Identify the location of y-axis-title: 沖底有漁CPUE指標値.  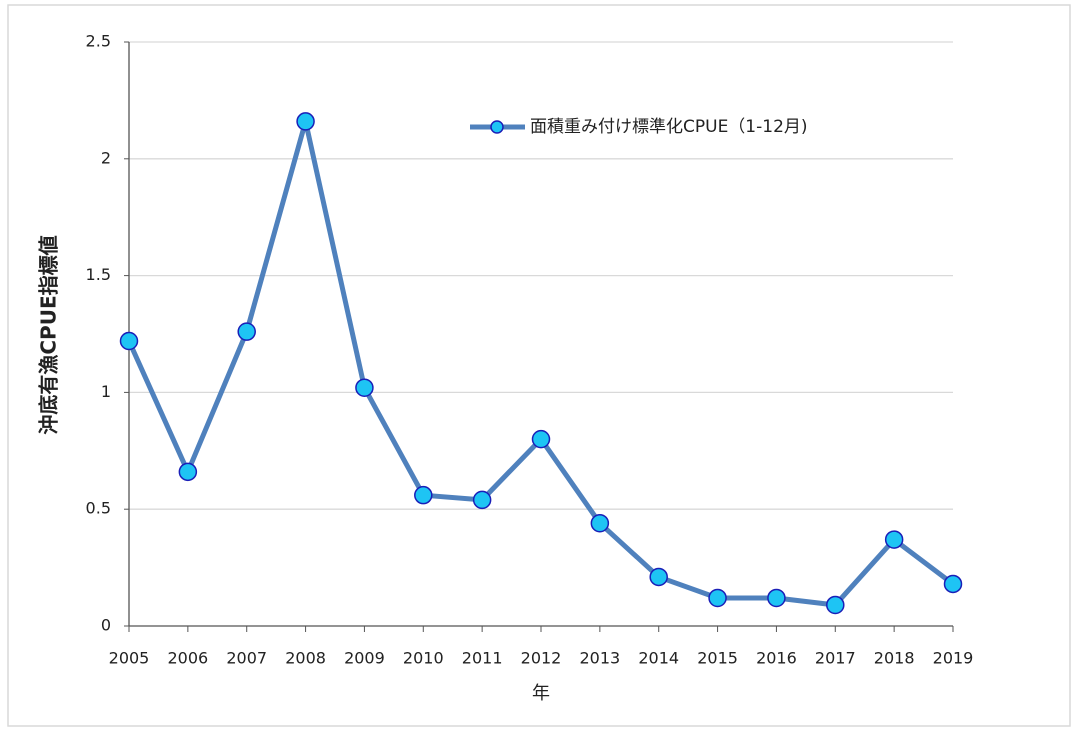
(49, 334).